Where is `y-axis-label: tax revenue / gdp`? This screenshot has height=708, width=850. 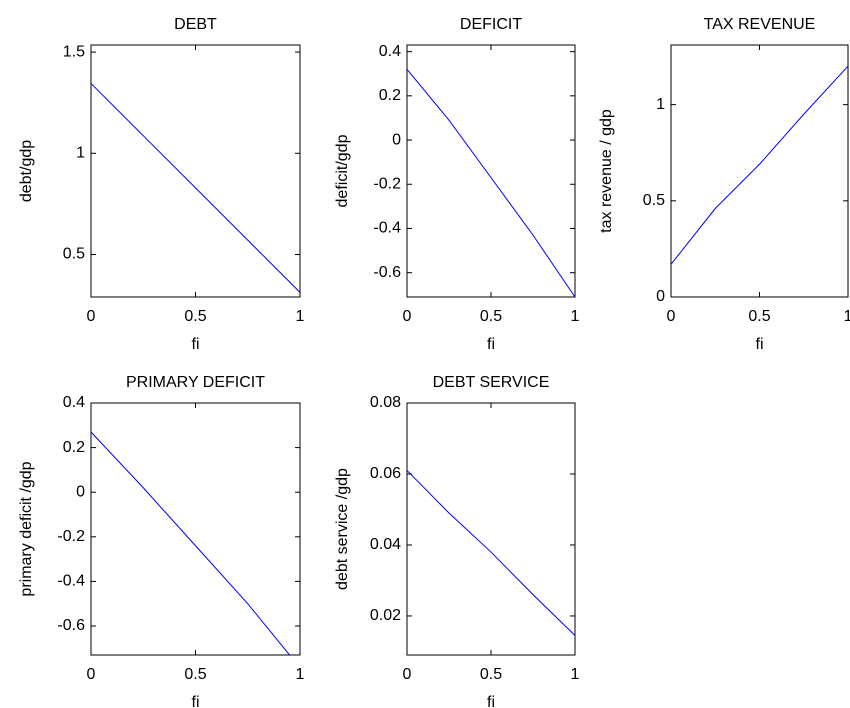 y-axis-label: tax revenue / gdp is located at coordinates (606, 171).